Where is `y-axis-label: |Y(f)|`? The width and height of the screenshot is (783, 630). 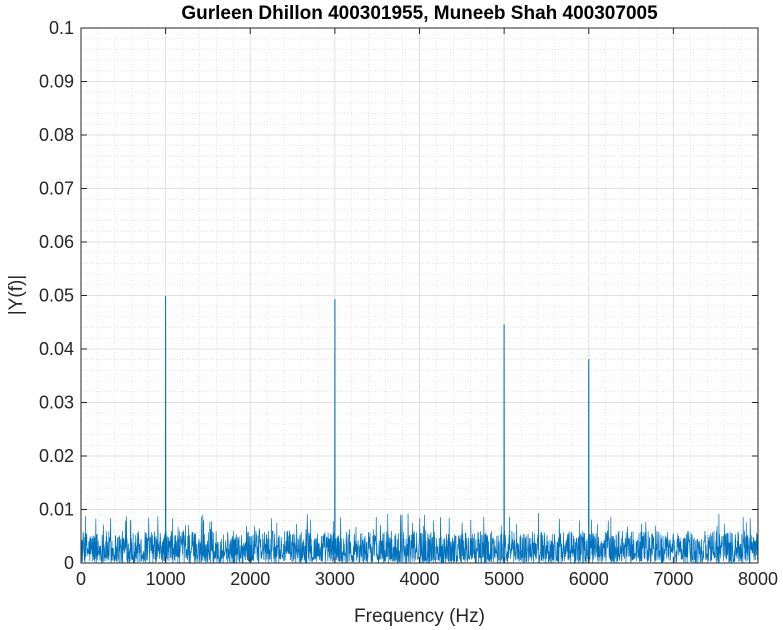
y-axis-label: |Y(f)| is located at coordinates (16, 295).